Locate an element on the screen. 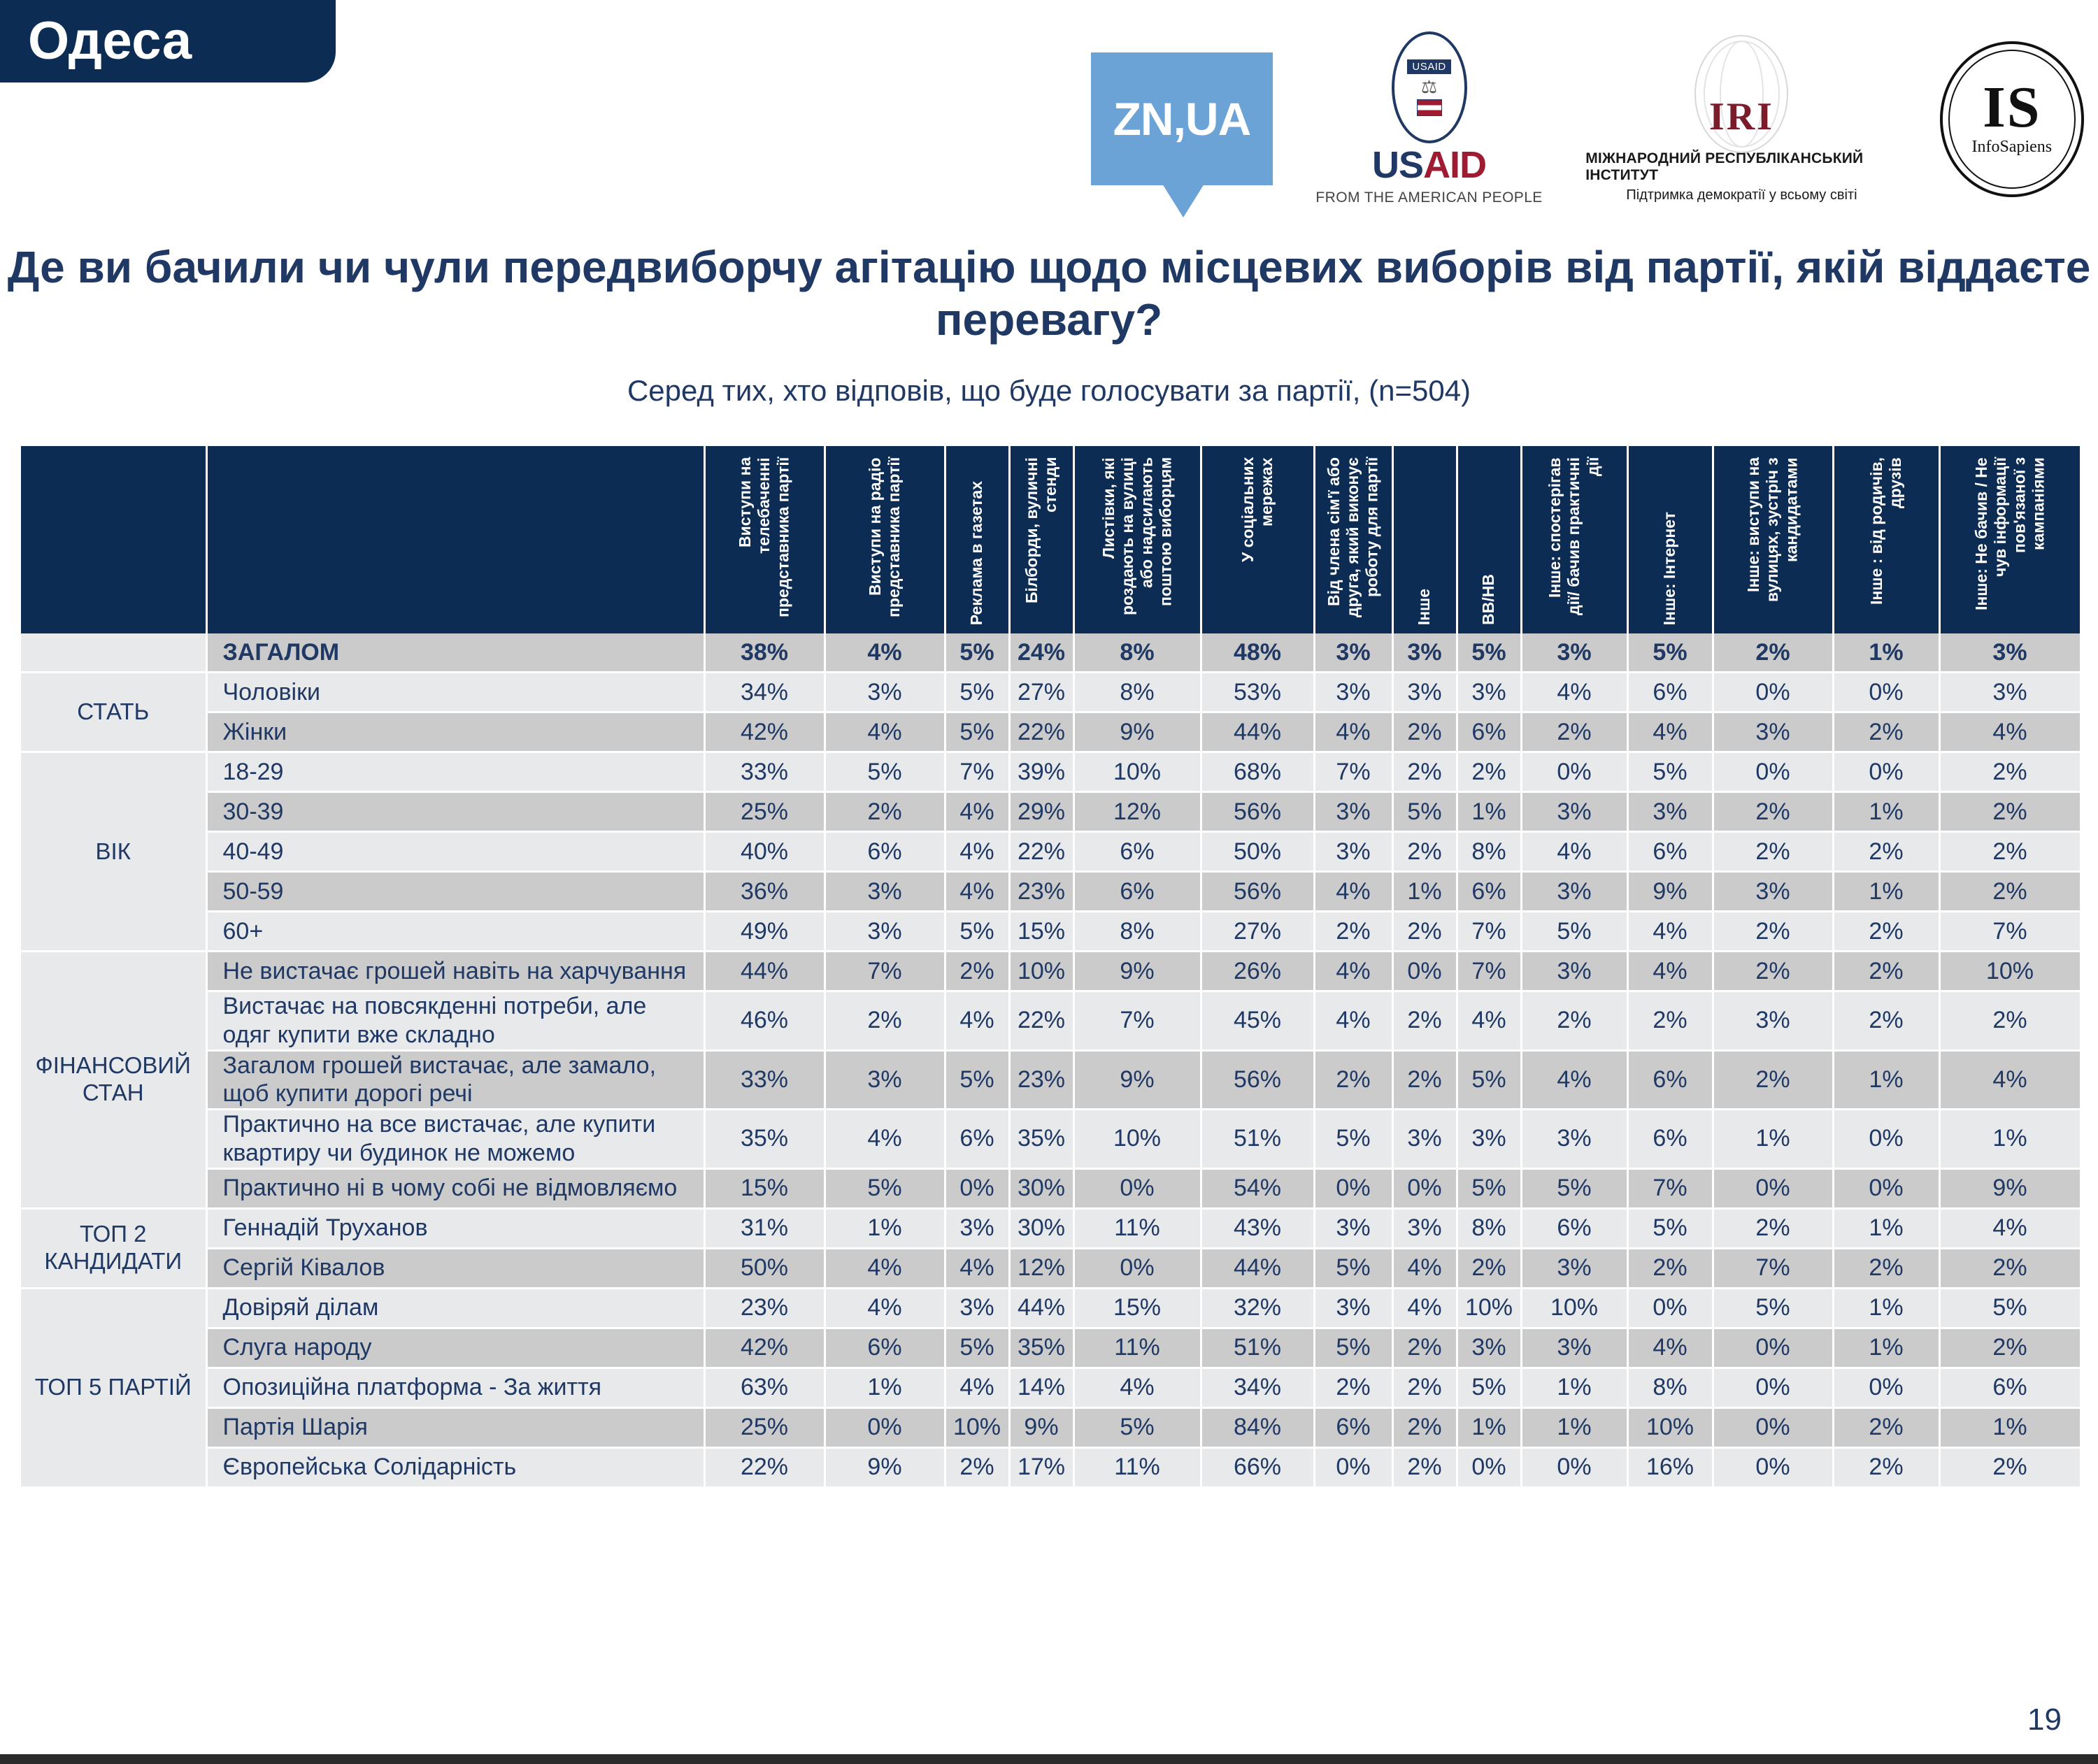  row-label: 30-39 is located at coordinates (456, 812).